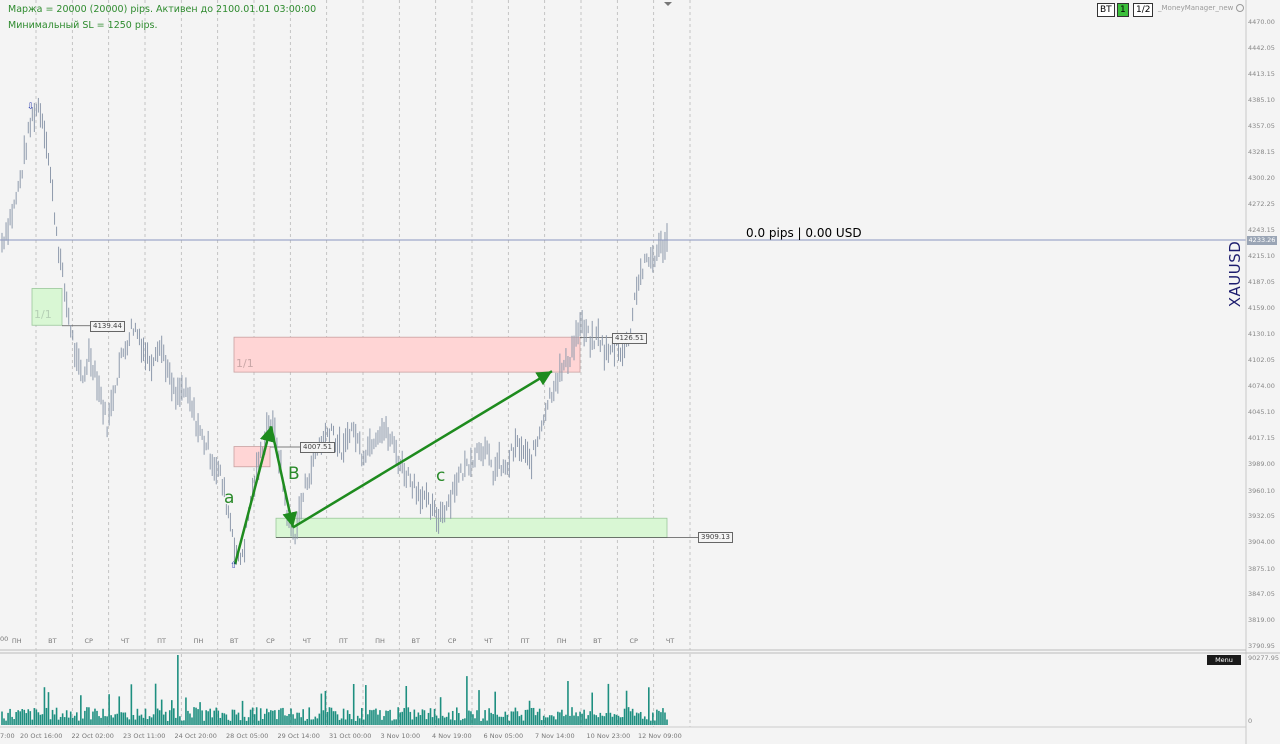 Image resolution: width=1280 pixels, height=744 pixels. What do you see at coordinates (452, 736) in the screenshot?
I see `date-label: 4 Nov 19:00` at bounding box center [452, 736].